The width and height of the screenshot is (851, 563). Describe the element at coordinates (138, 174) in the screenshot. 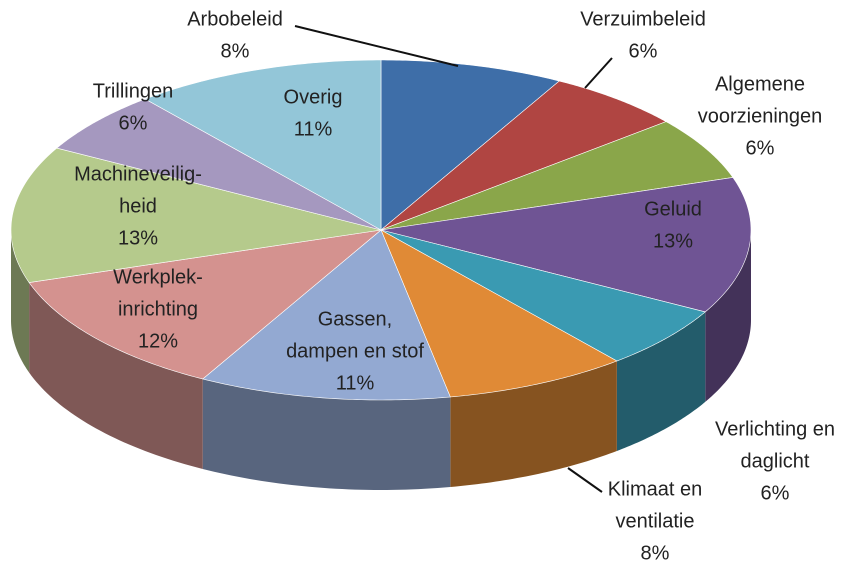

I see `category-label: Machineveilig-` at that location.